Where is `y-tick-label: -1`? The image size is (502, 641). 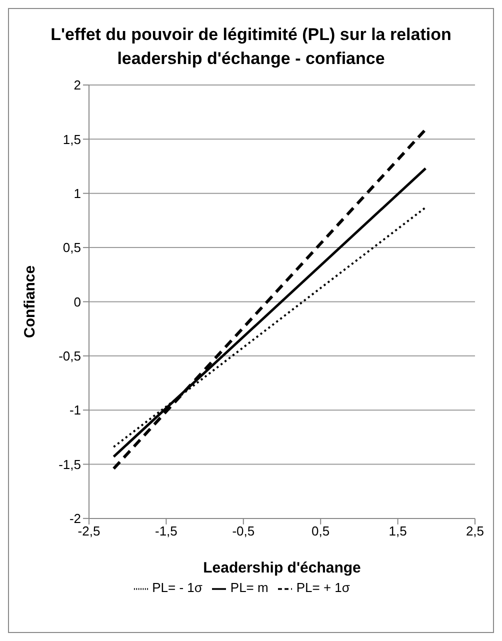
y-tick-label: -1 is located at coordinates (75, 410).